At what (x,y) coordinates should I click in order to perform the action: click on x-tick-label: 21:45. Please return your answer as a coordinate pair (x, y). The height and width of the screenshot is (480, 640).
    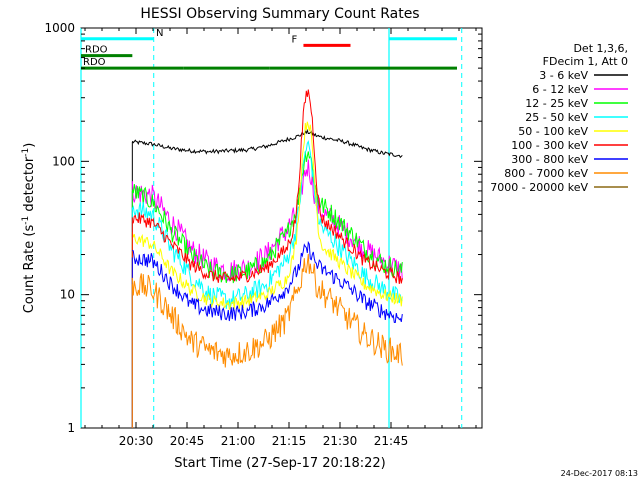
    Looking at the image, I should click on (391, 441).